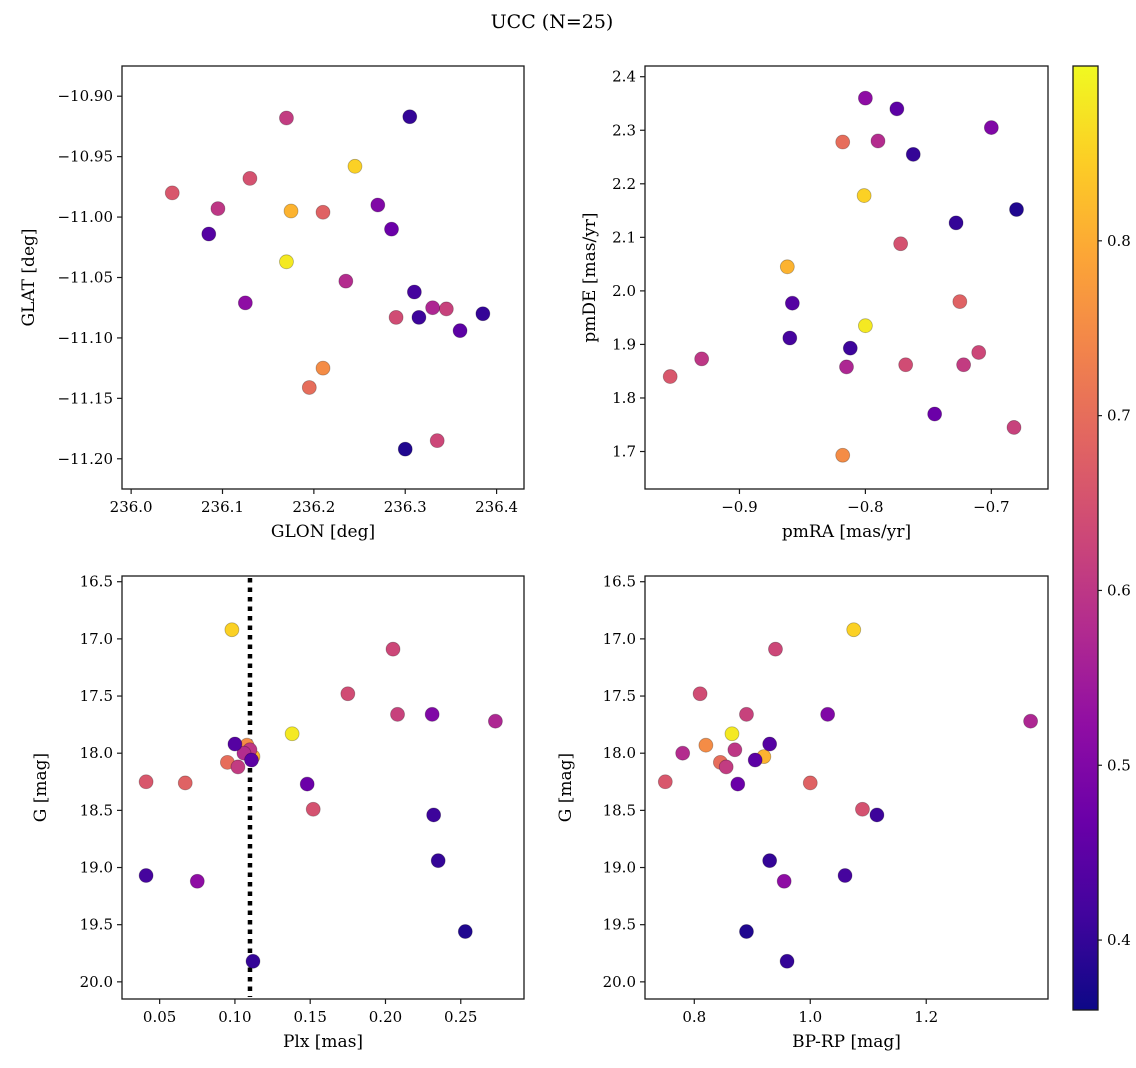 The height and width of the screenshot is (1068, 1136). What do you see at coordinates (1101, 538) in the screenshot?
I see `colorbar: 0.4 0.5 0.6 0.7 0.8` at bounding box center [1101, 538].